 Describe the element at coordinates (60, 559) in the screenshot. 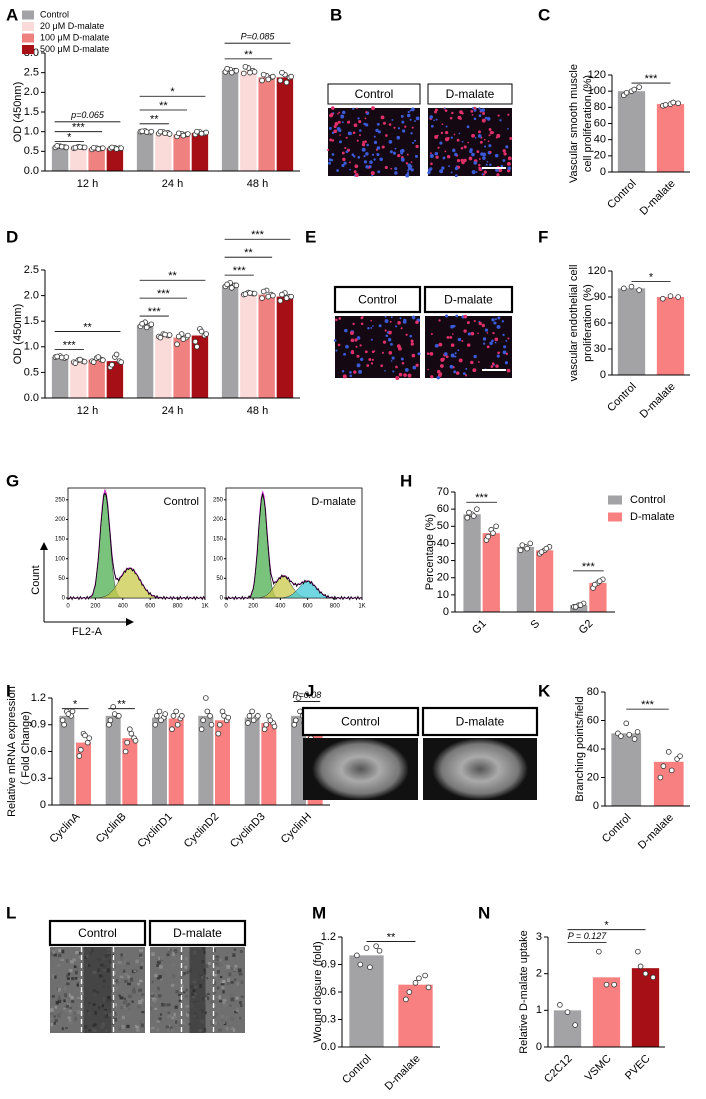

I see `y-tick-label: 100` at that location.